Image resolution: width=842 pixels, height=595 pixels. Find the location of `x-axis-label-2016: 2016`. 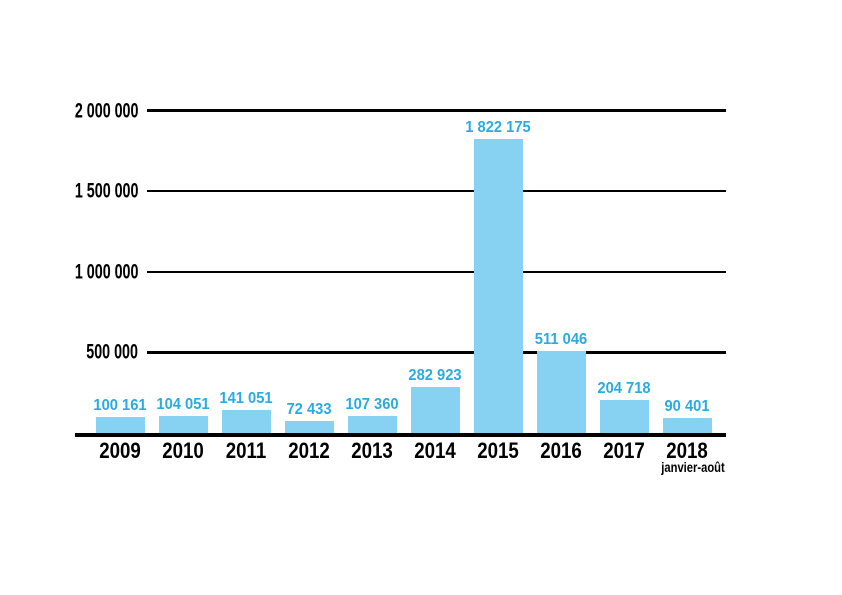

x-axis-label-2016: 2016 is located at coordinates (561, 450).